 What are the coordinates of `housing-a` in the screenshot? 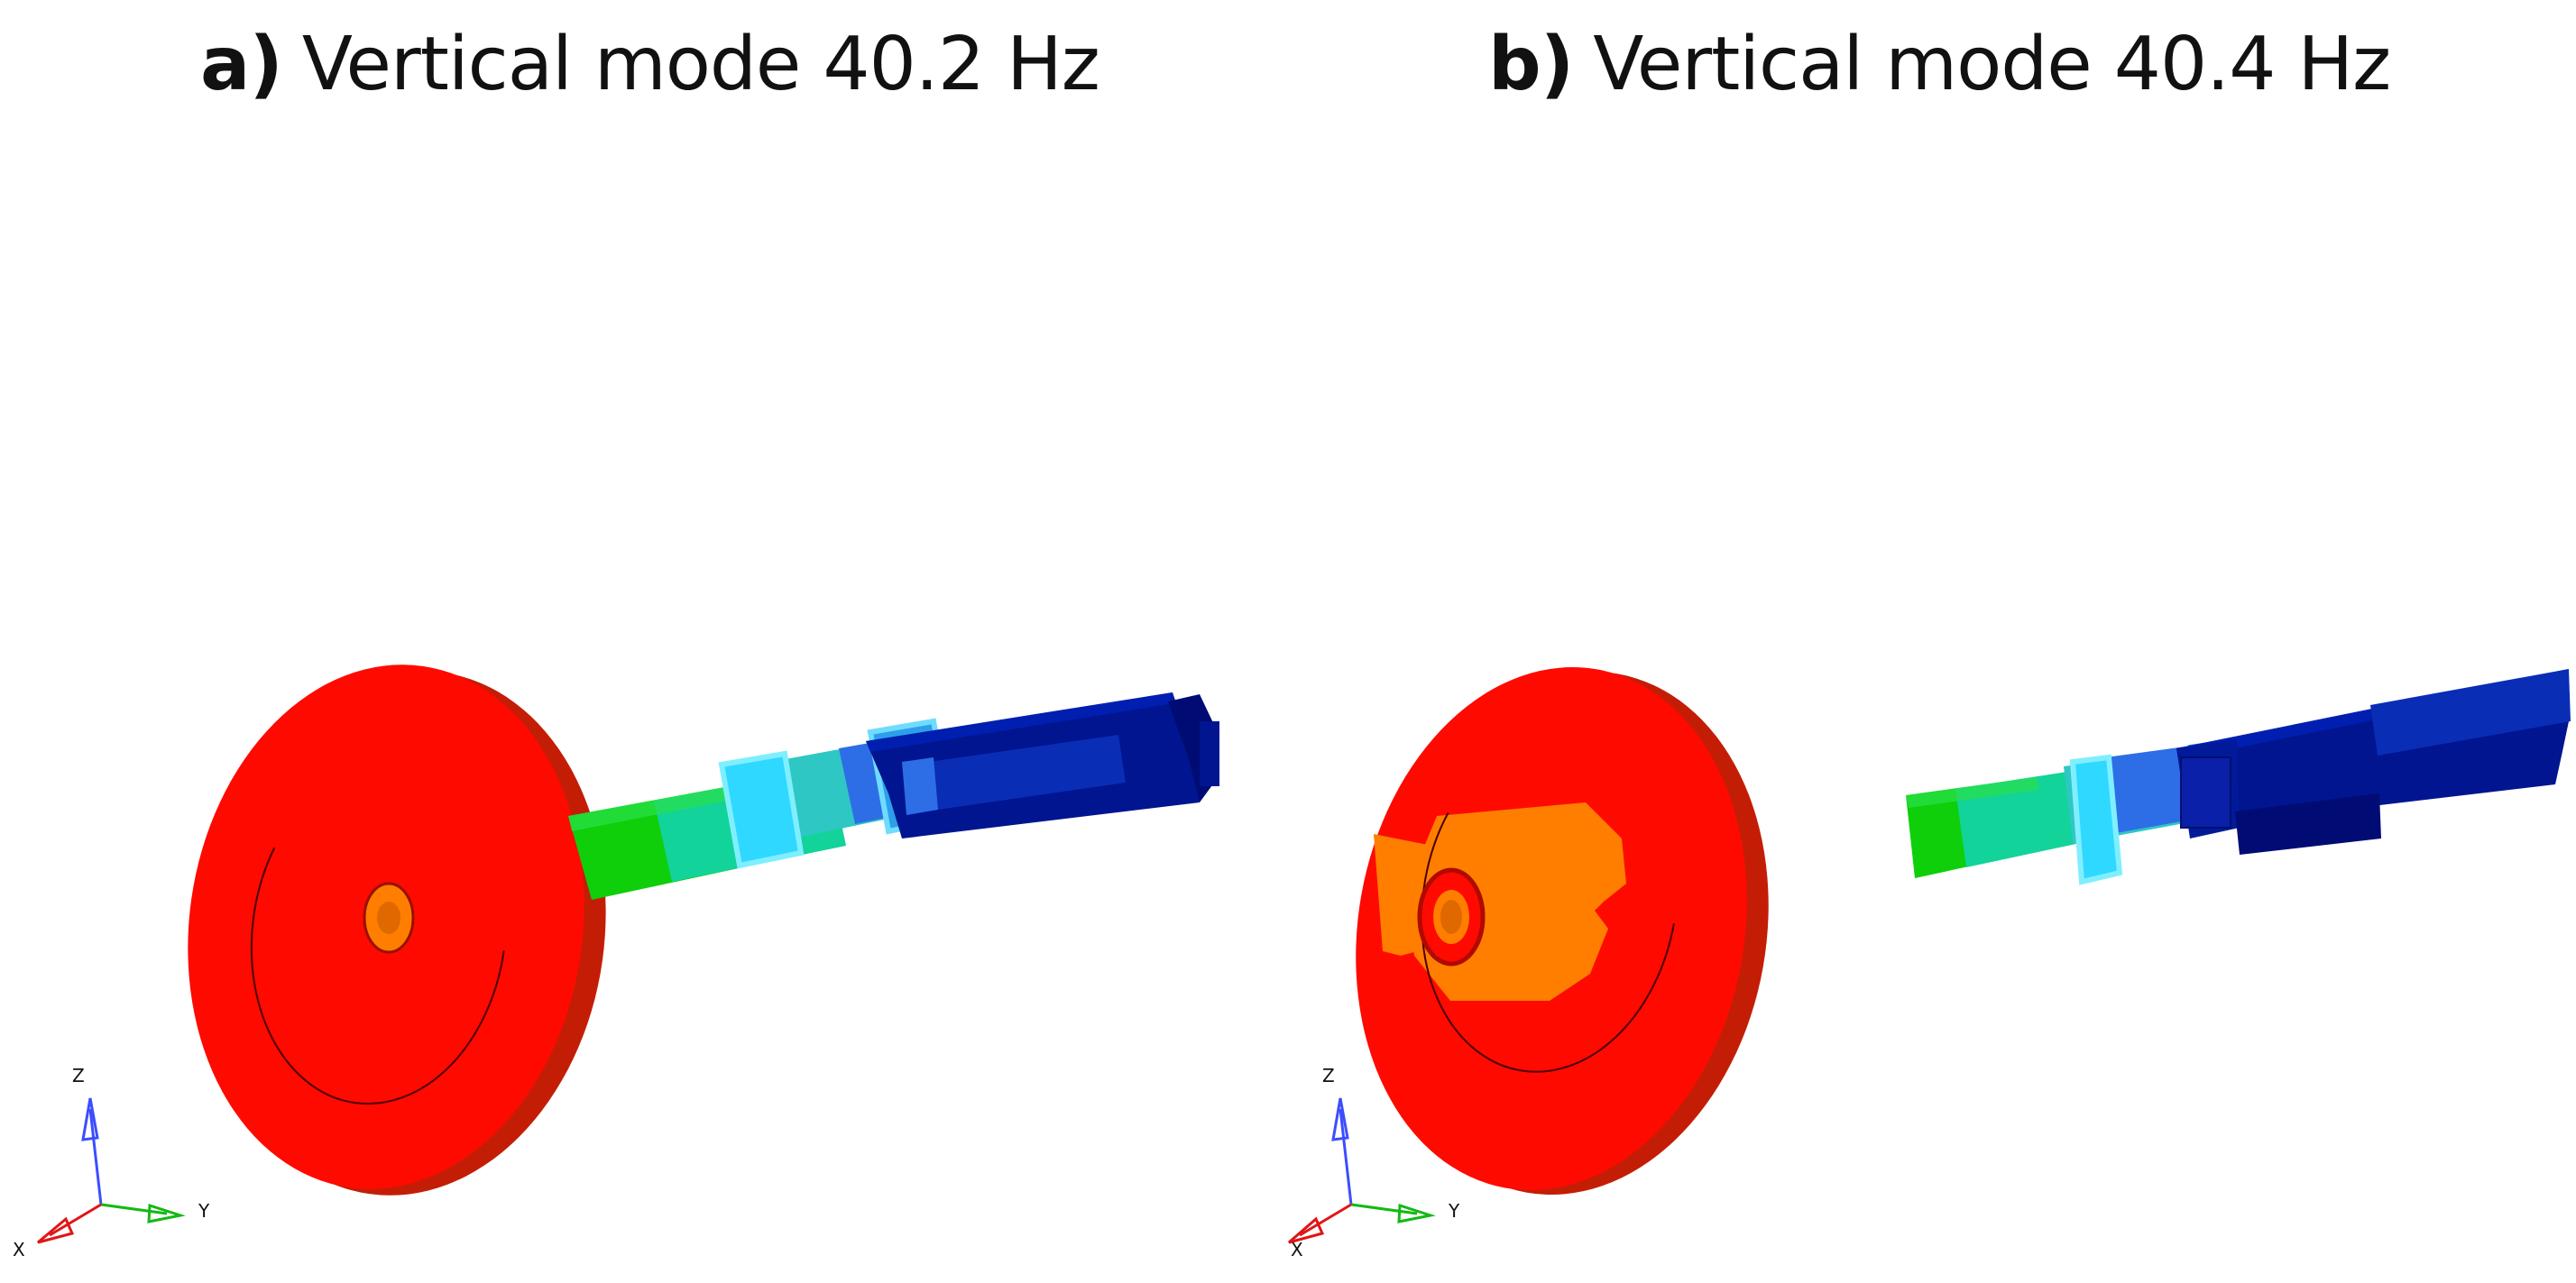 It's located at (1043, 765).